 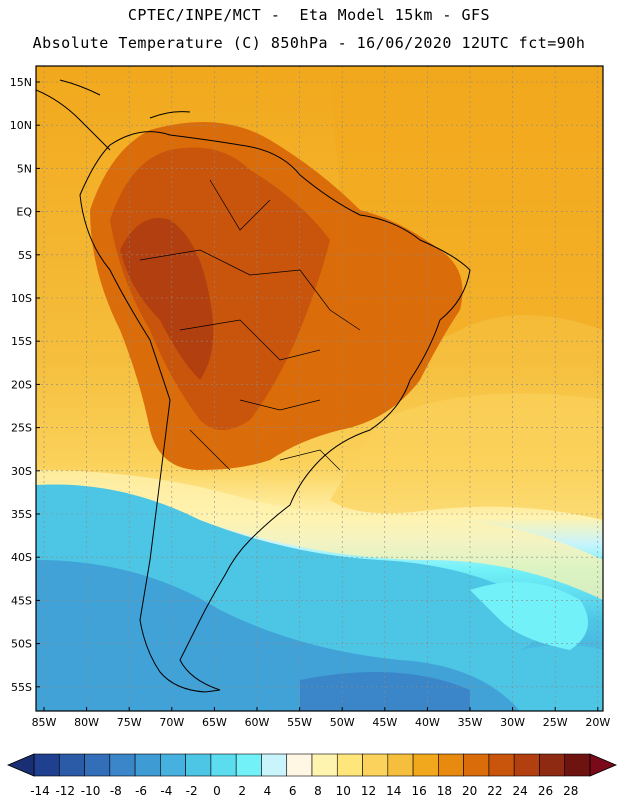 What do you see at coordinates (24, 168) in the screenshot?
I see `lat-label: 5N` at bounding box center [24, 168].